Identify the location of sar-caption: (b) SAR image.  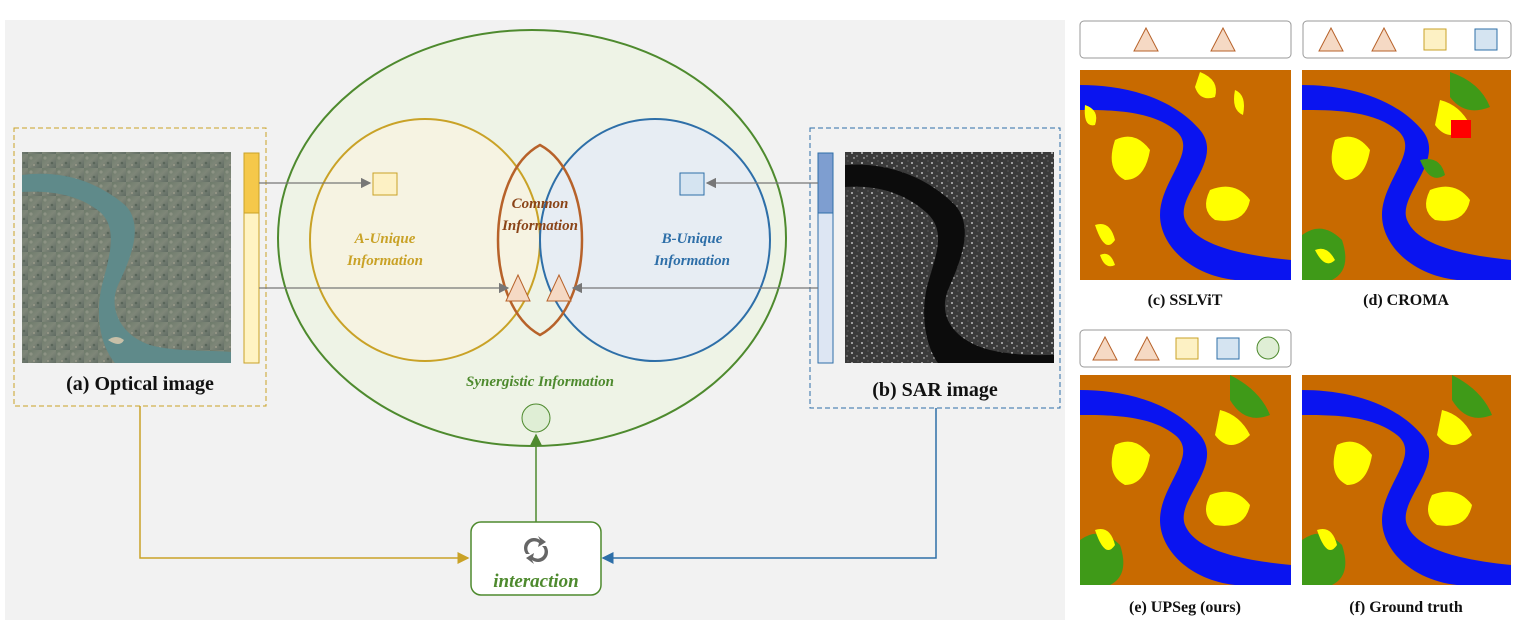
(935, 390).